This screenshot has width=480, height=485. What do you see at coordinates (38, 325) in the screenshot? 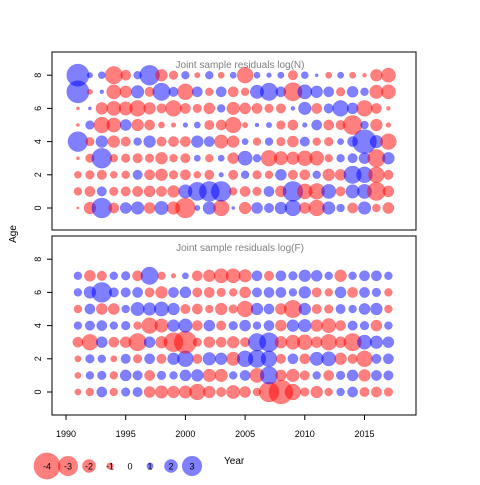
I see `y-tick-label: 4` at bounding box center [38, 325].